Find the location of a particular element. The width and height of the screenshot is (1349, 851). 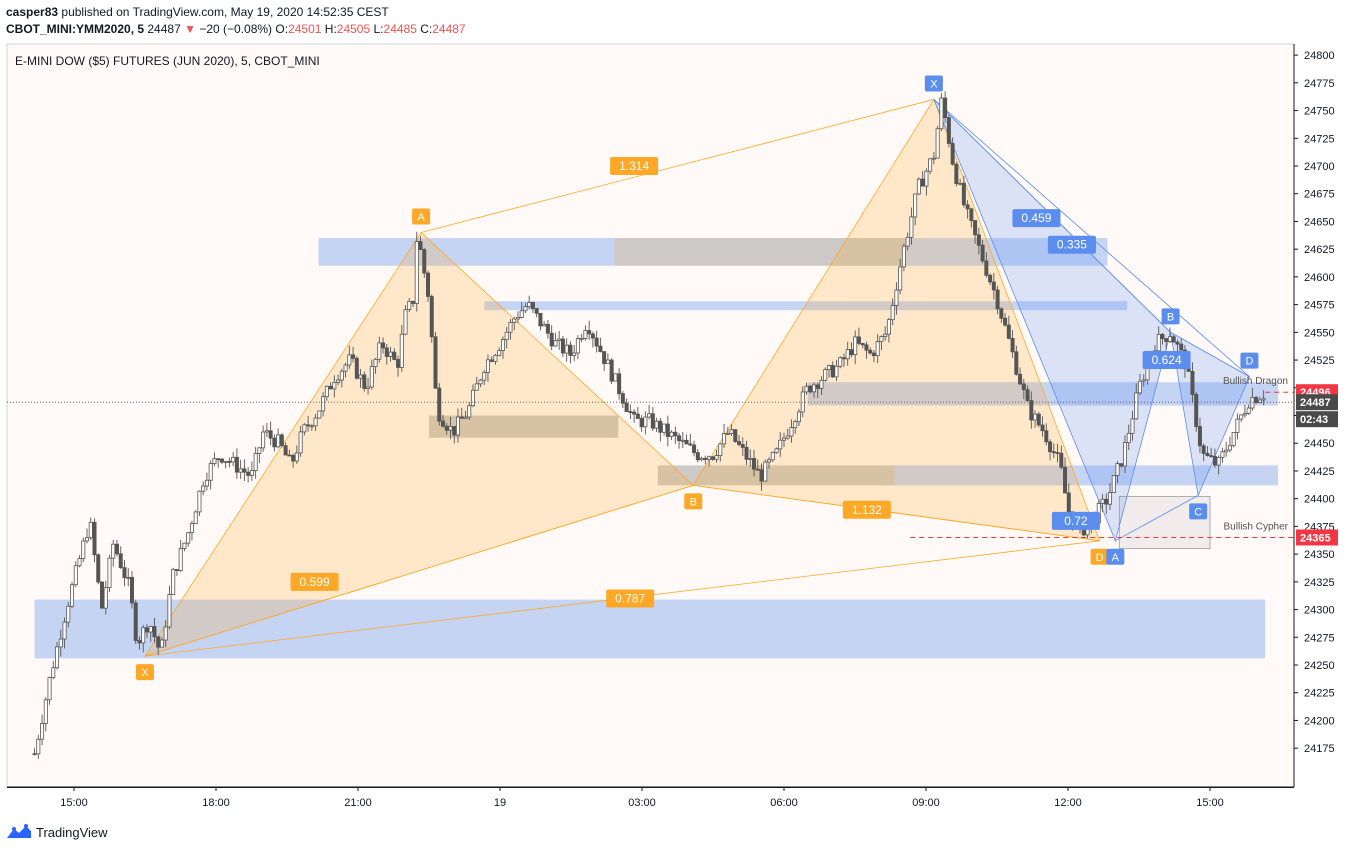

ratio-label: 0.335 is located at coordinates (1071, 244).